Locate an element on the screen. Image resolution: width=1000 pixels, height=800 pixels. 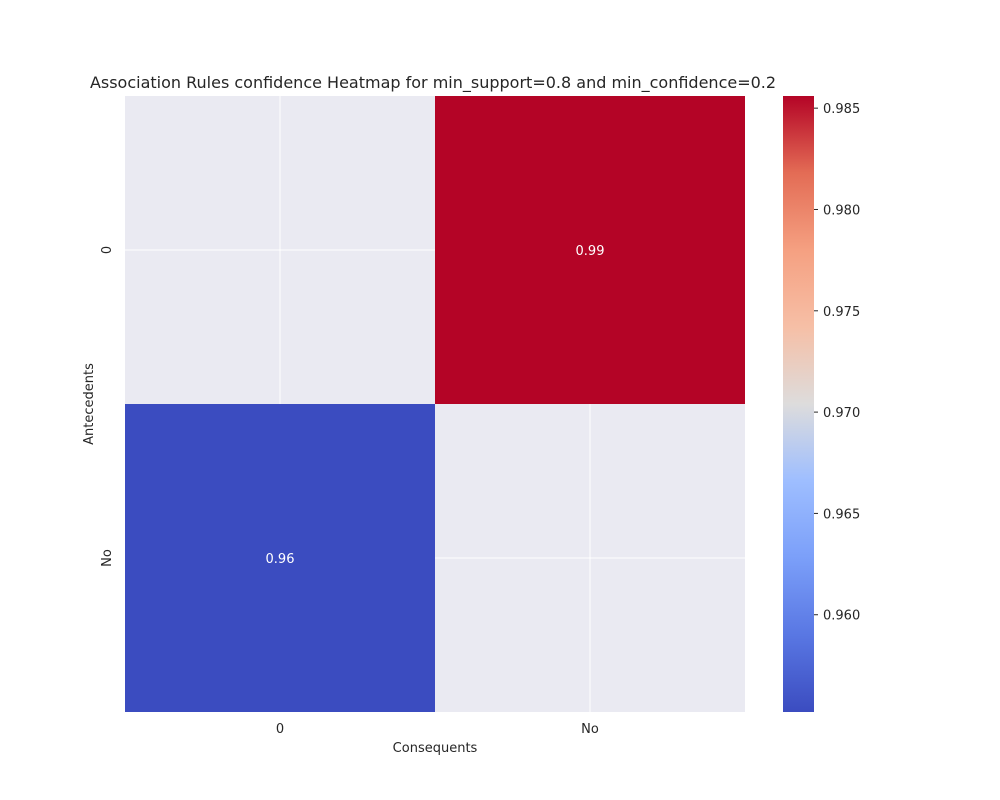
cell-value-label: 0.96 is located at coordinates (280, 559).